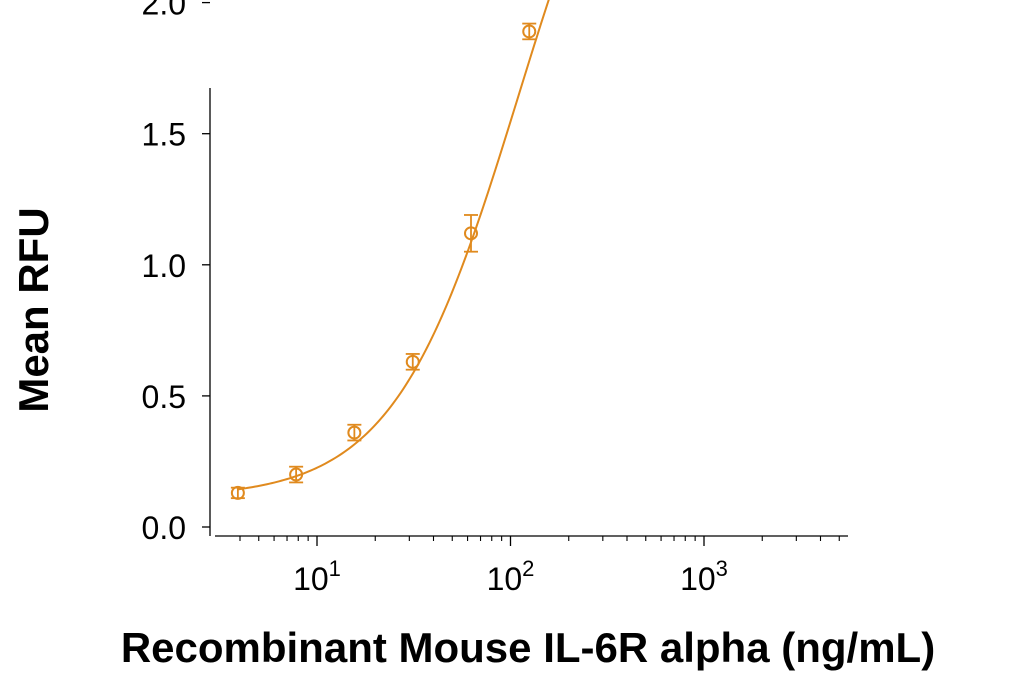  Describe the element at coordinates (164, 266) in the screenshot. I see `y-tick-label: 1.0` at that location.